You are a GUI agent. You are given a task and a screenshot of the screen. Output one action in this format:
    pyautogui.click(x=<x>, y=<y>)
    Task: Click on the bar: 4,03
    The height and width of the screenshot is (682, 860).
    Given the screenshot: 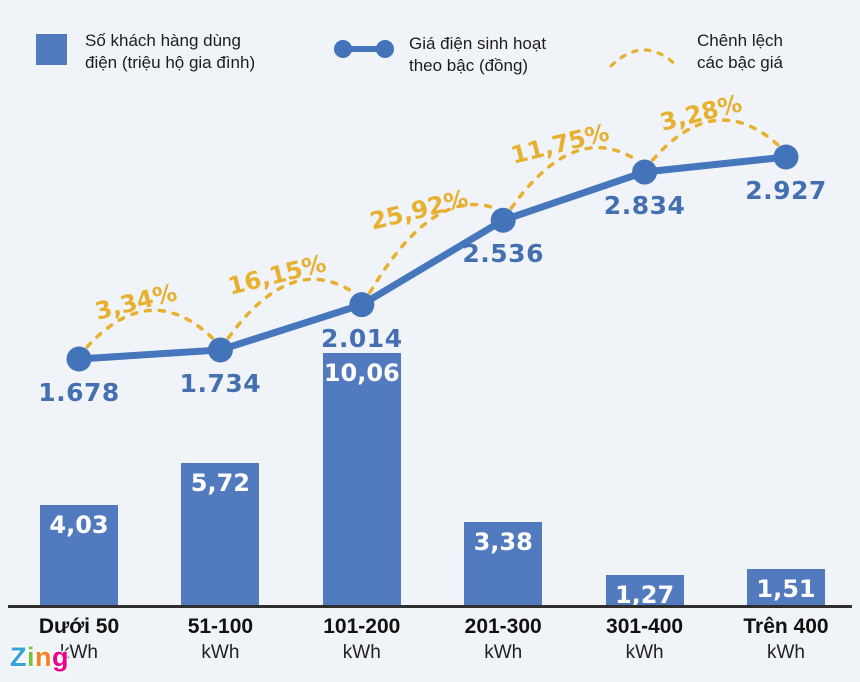 What is the action you would take?
    pyautogui.click(x=79, y=556)
    